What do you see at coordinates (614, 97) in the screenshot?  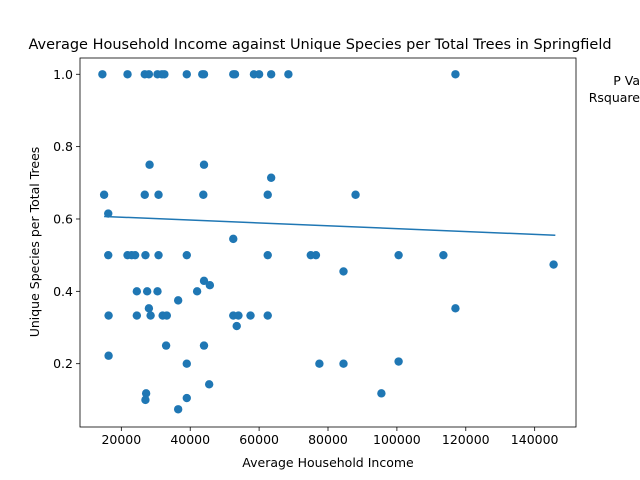 I see `rsquare-annotation: Rsquare` at bounding box center [614, 97].